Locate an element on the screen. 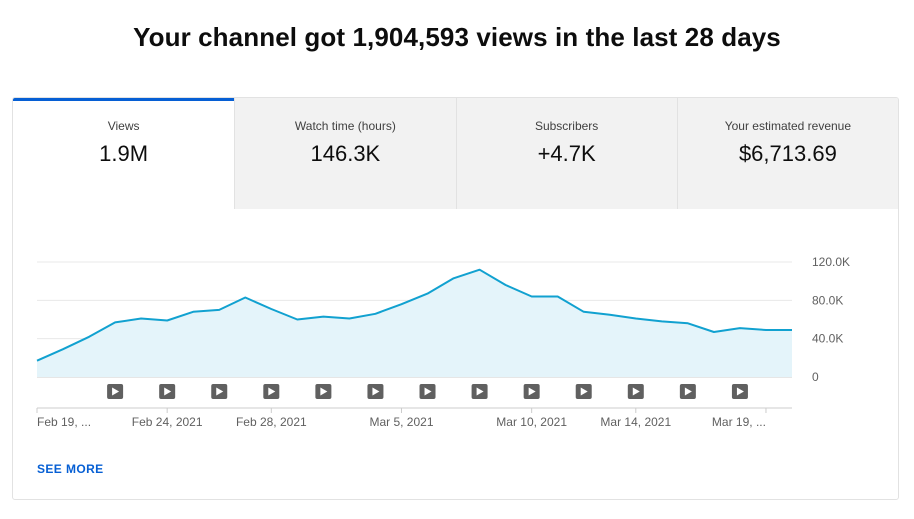 The height and width of the screenshot is (519, 914). tab-label: Your estimated revenue is located at coordinates (788, 126).